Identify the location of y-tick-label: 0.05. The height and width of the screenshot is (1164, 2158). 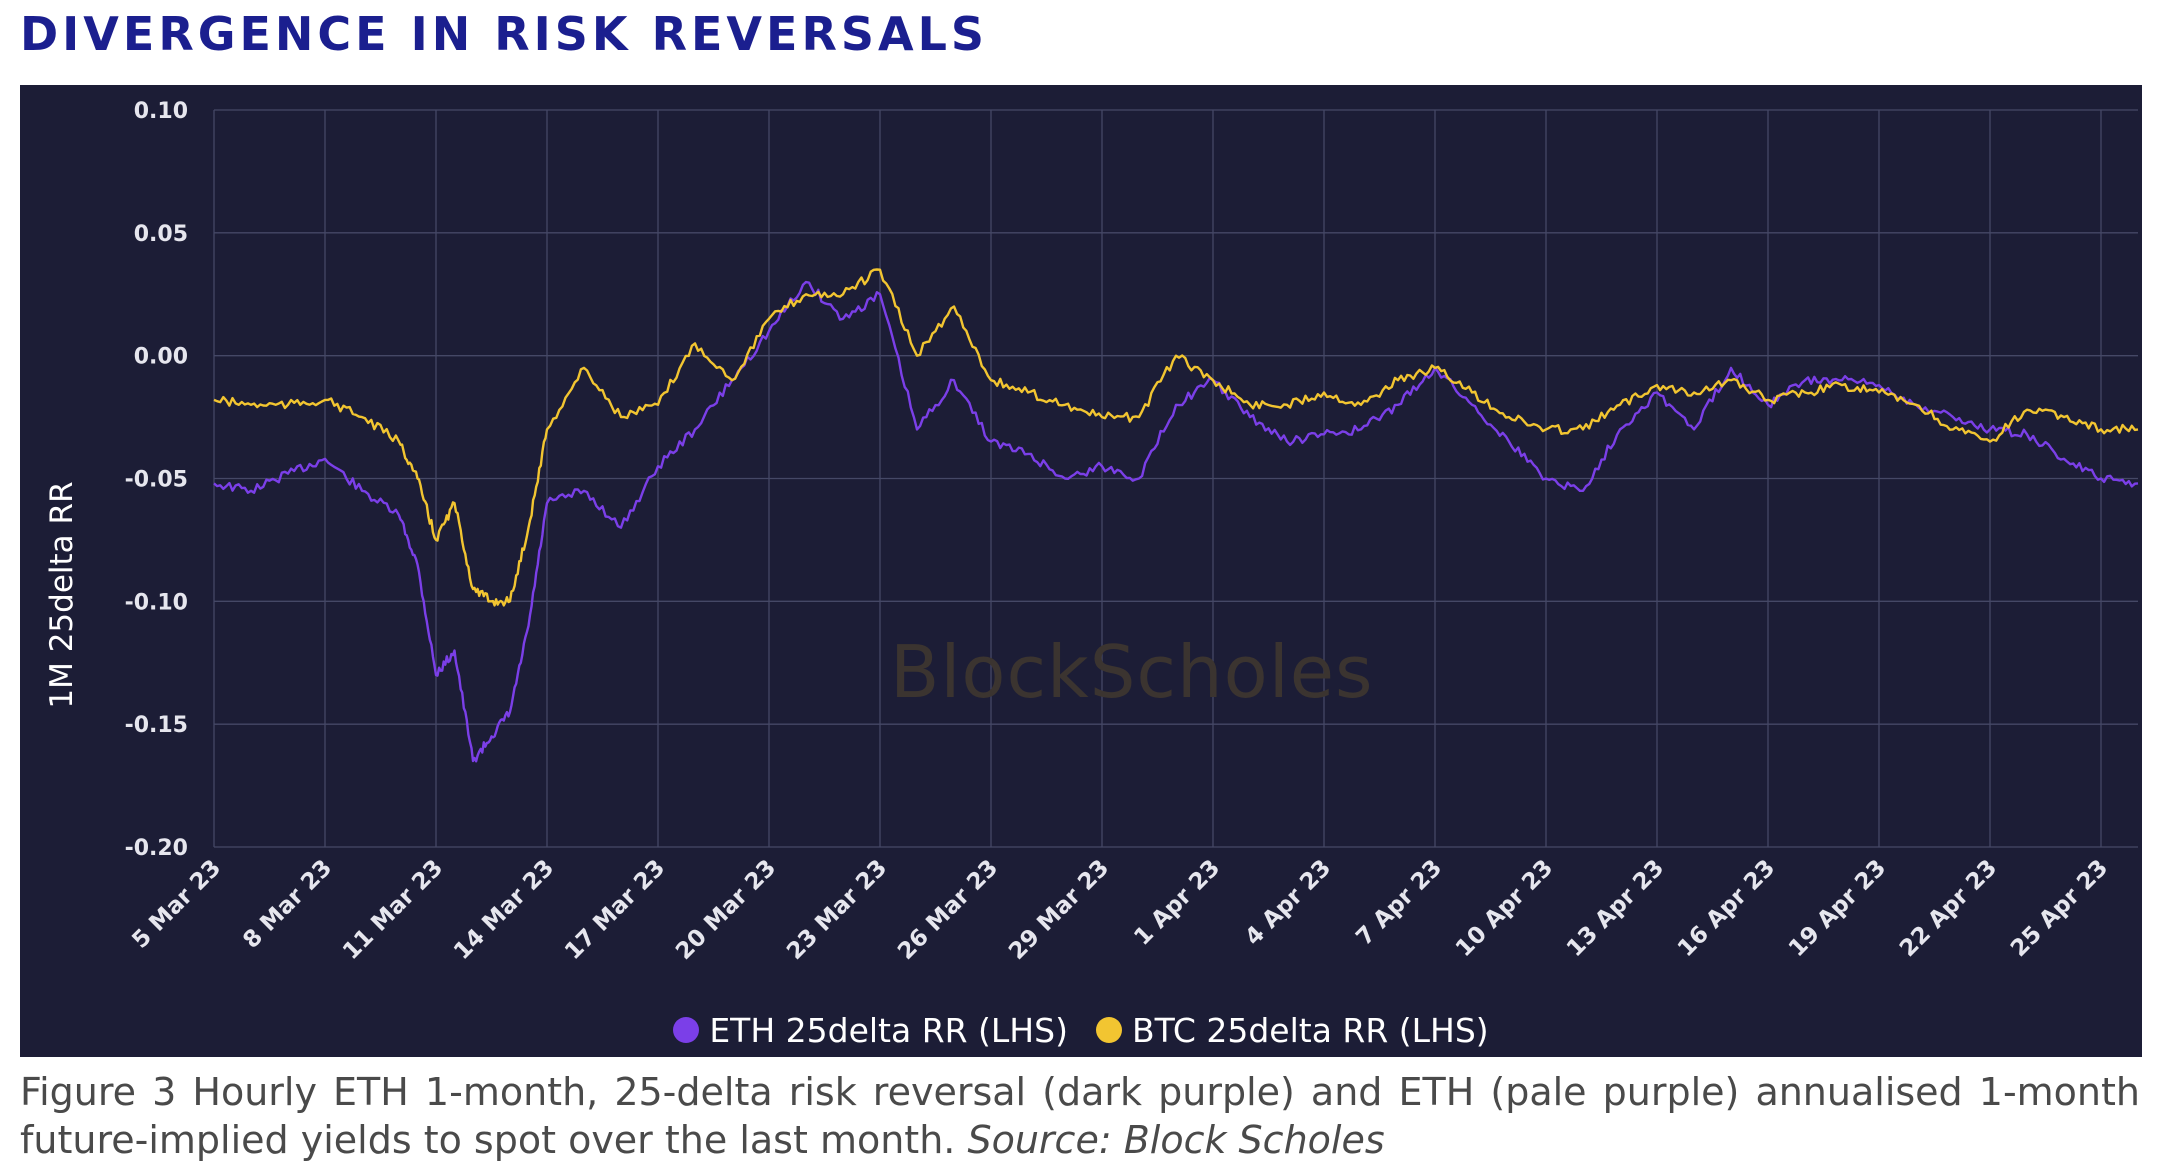
(161, 234).